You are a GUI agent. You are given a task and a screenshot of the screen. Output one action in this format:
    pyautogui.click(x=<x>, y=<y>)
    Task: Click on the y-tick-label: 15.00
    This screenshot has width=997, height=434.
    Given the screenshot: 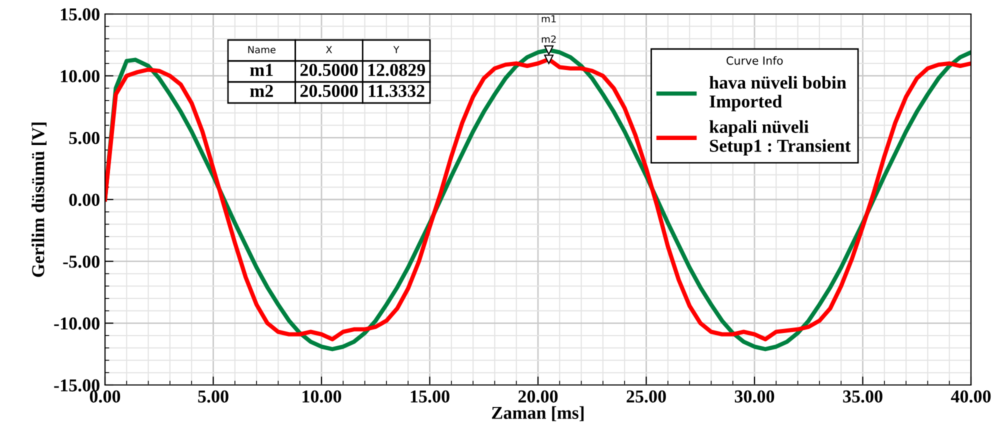 What is the action you would take?
    pyautogui.click(x=80, y=14)
    